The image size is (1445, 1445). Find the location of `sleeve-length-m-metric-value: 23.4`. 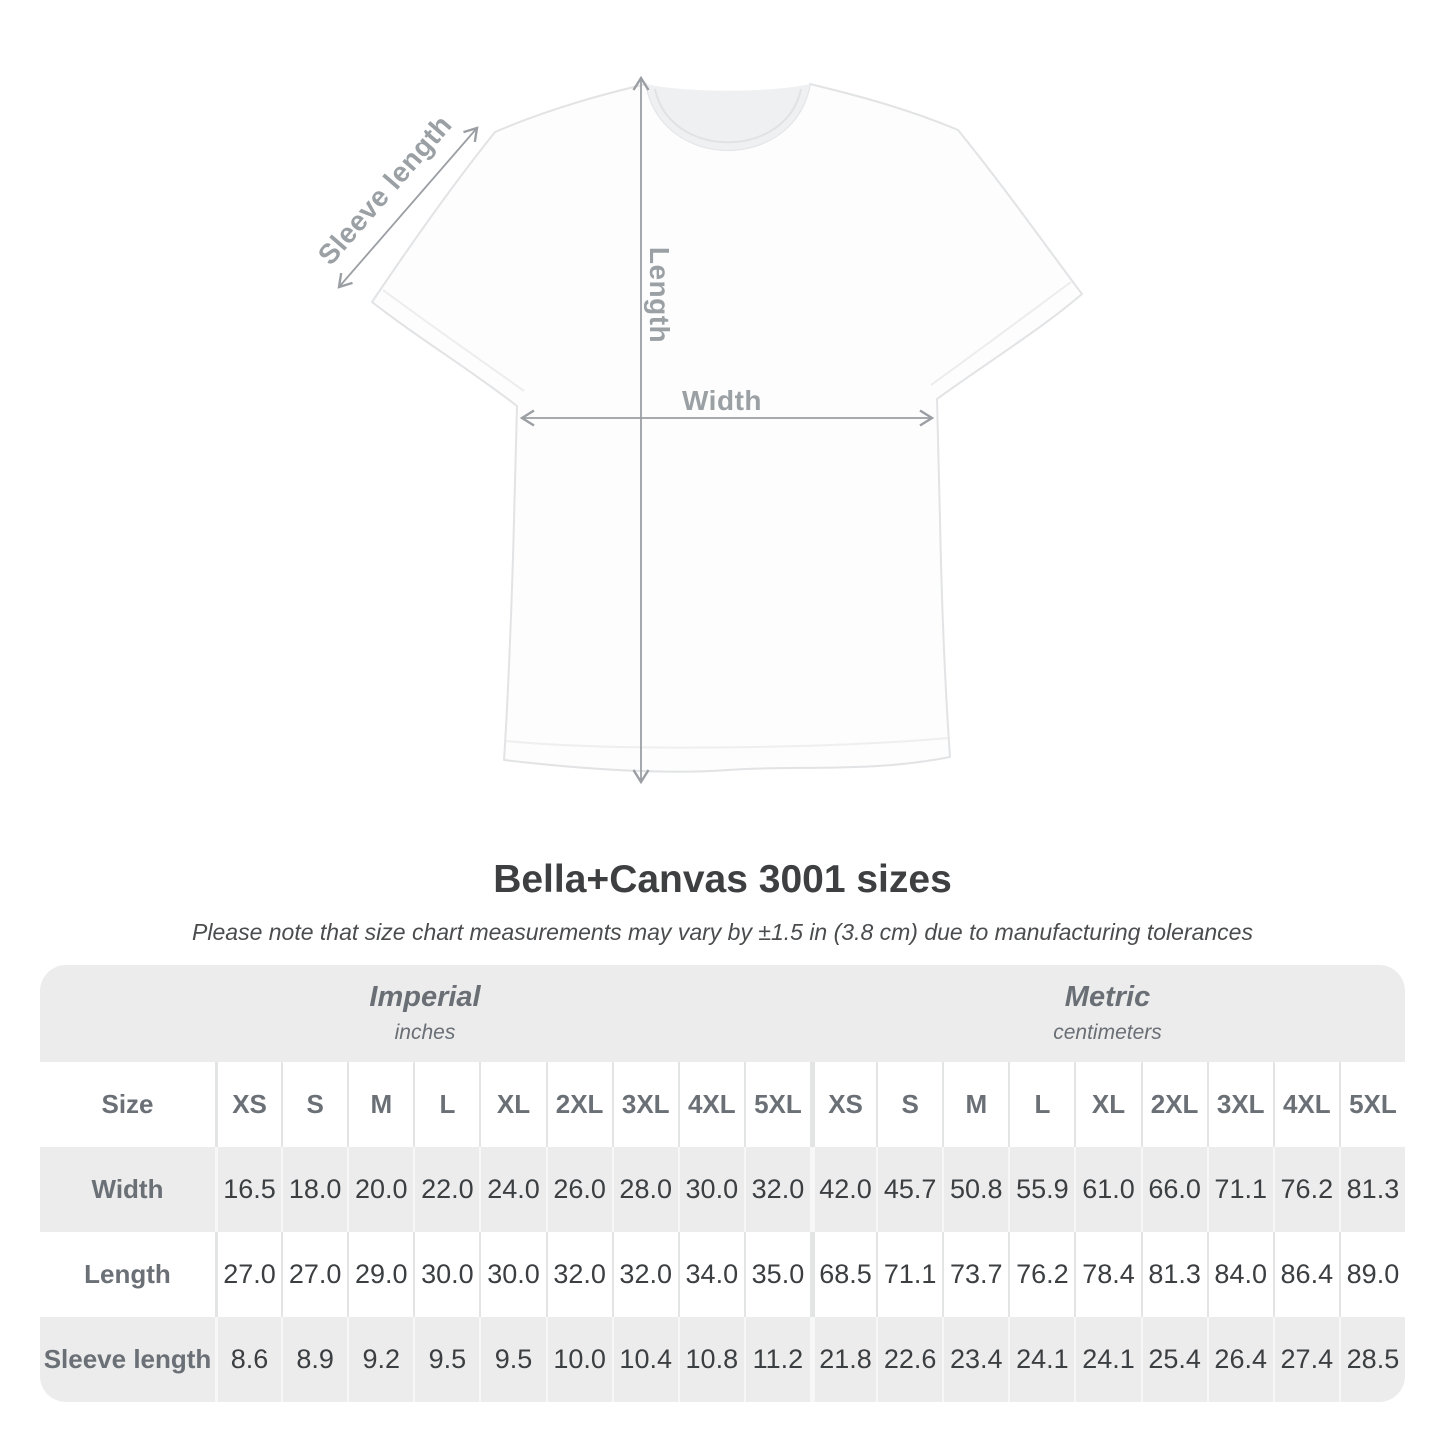

sleeve-length-m-metric-value: 23.4 is located at coordinates (975, 1359).